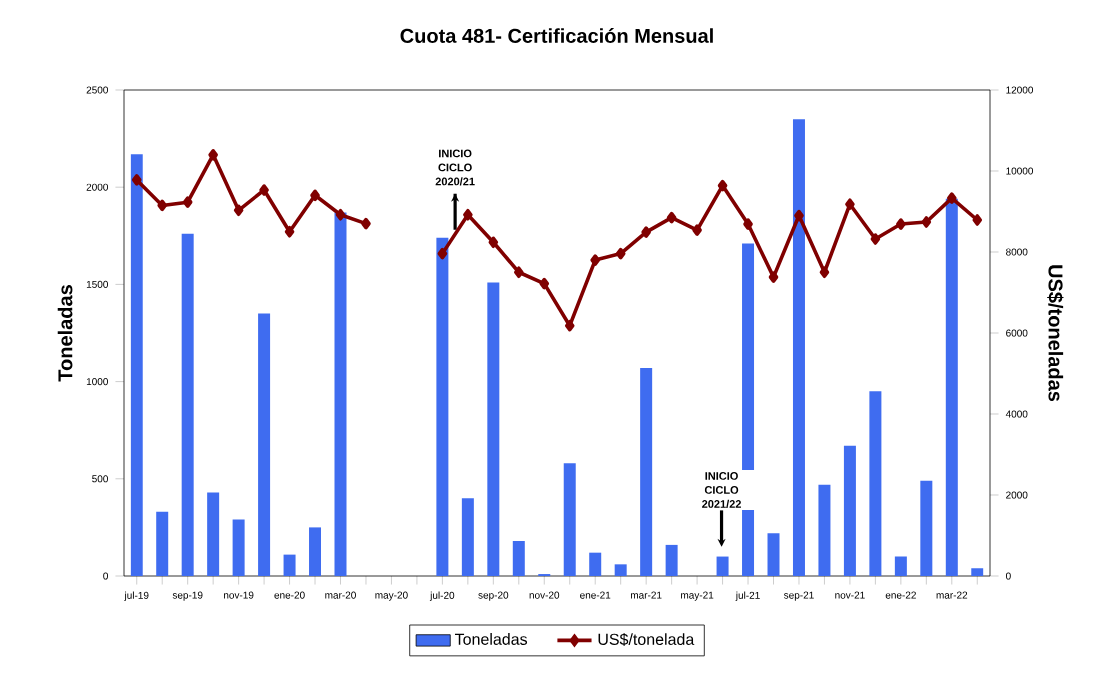 The width and height of the screenshot is (1108, 680). I want to click on legend-label: US$/tonelada, so click(646, 639).